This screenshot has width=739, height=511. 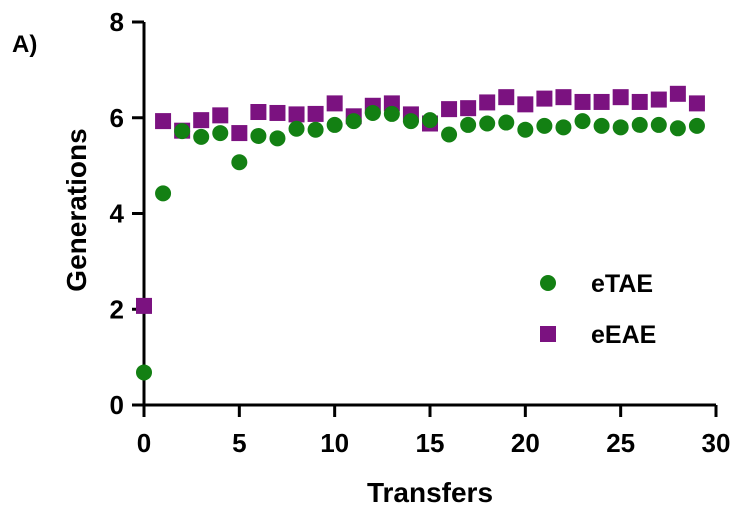 I want to click on x-tick-label: 10, so click(x=334, y=443).